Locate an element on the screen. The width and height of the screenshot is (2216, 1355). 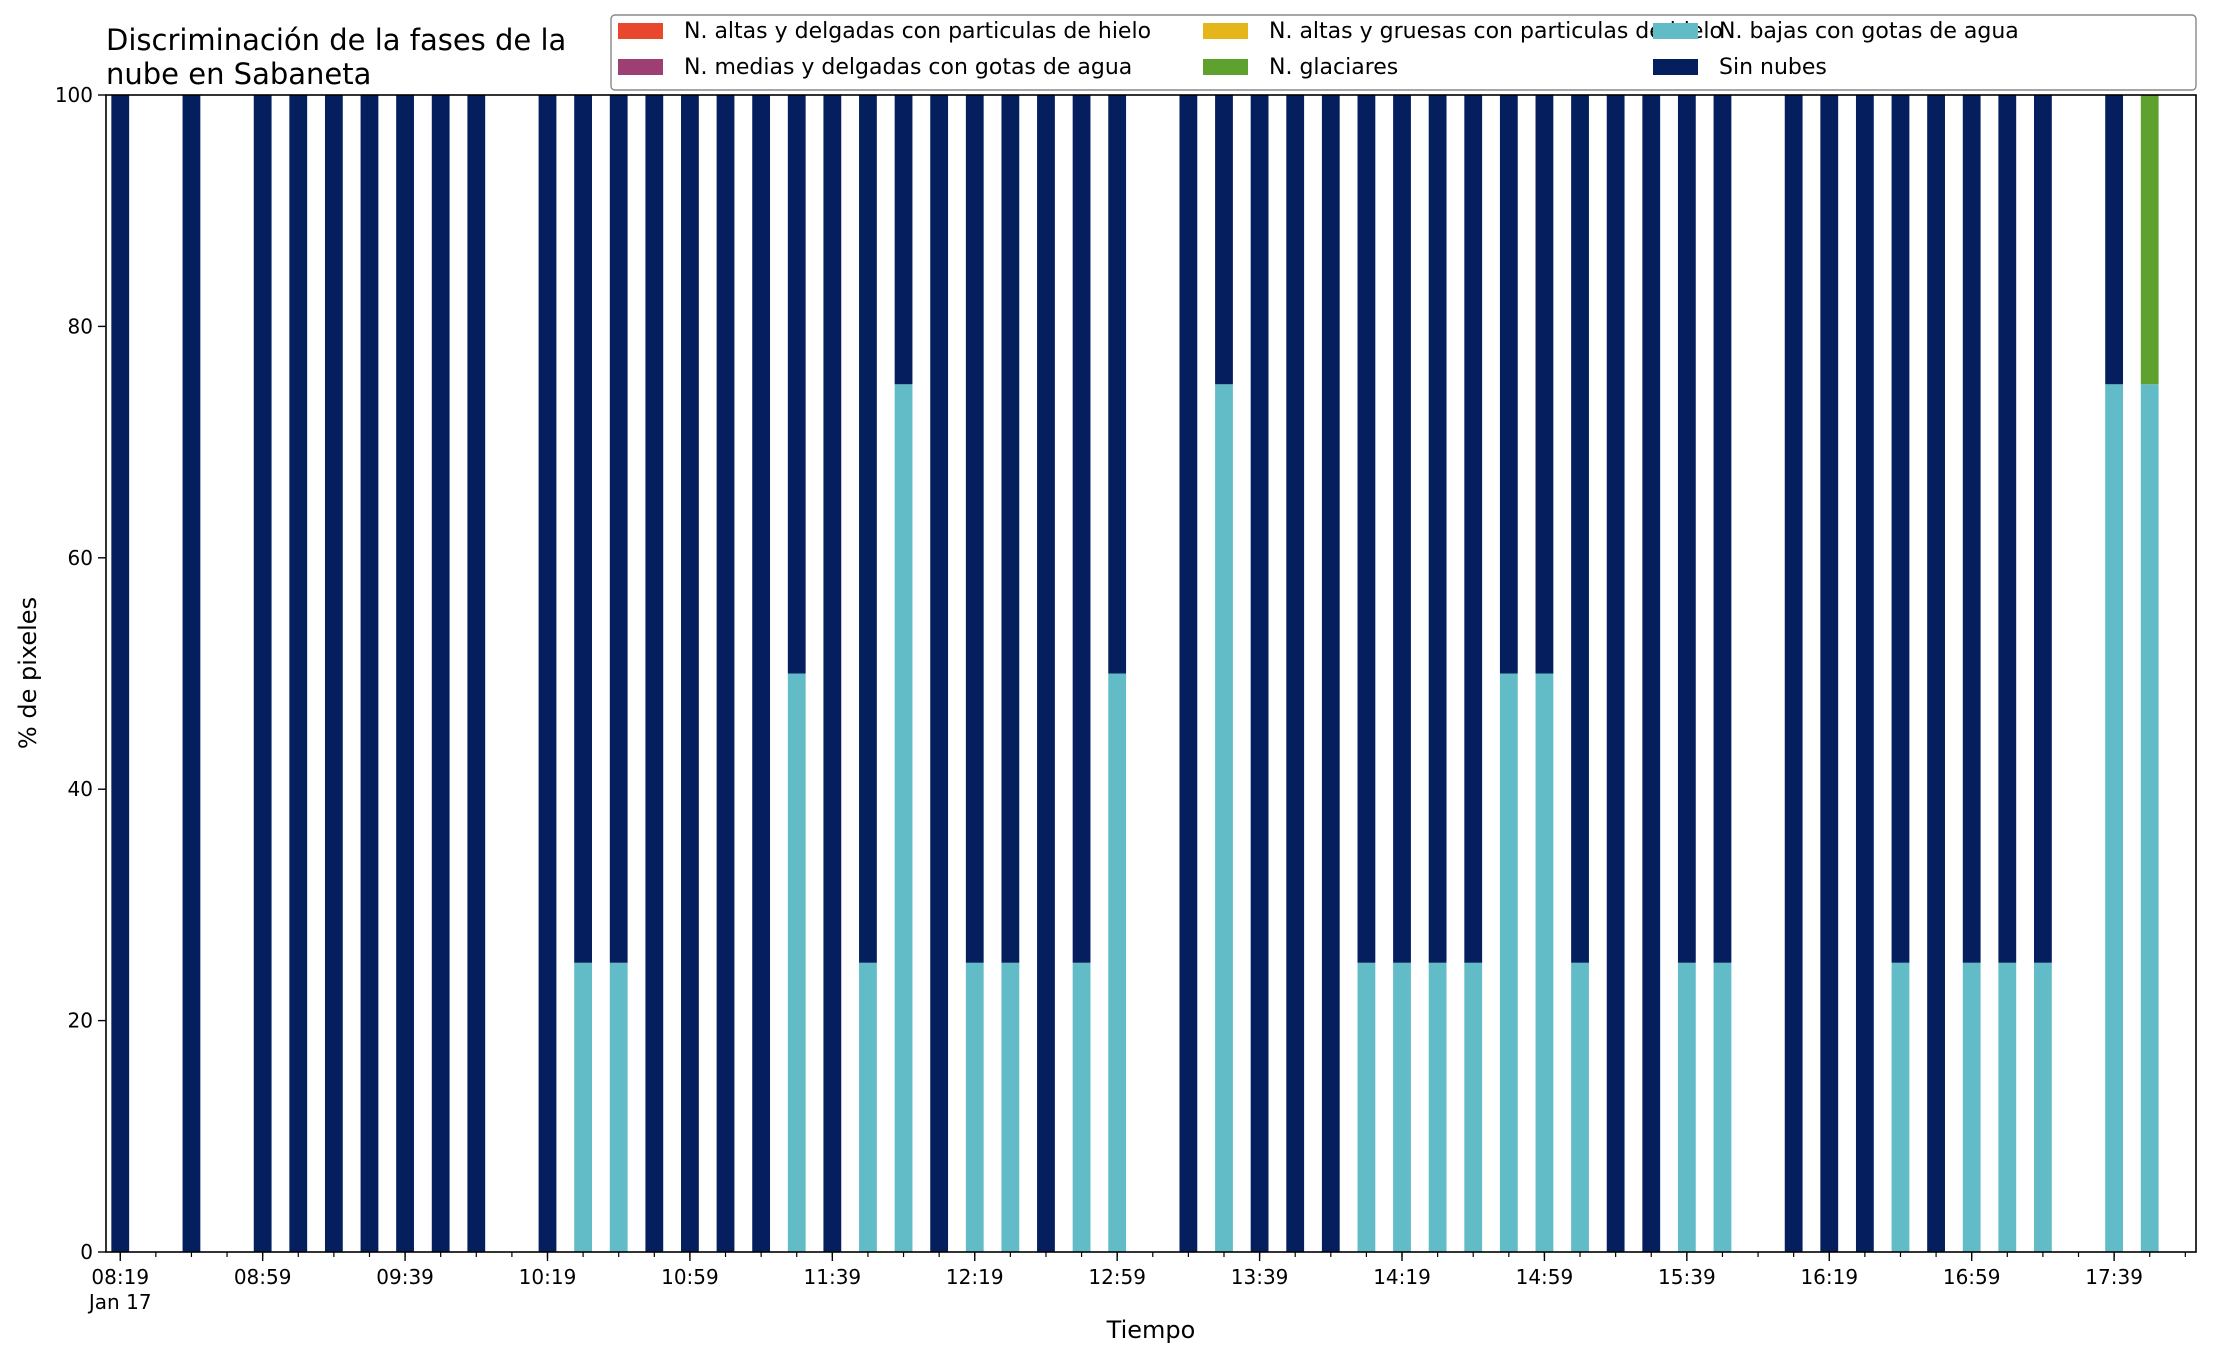
x-tick-label: 12:59 is located at coordinates (1117, 1277).